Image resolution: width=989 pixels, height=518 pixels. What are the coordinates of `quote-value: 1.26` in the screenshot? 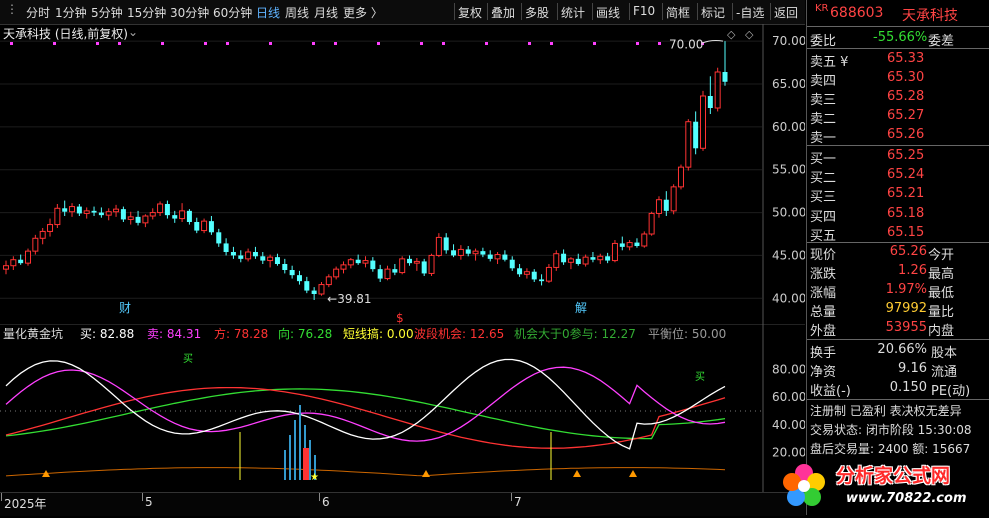 It's located at (912, 270).